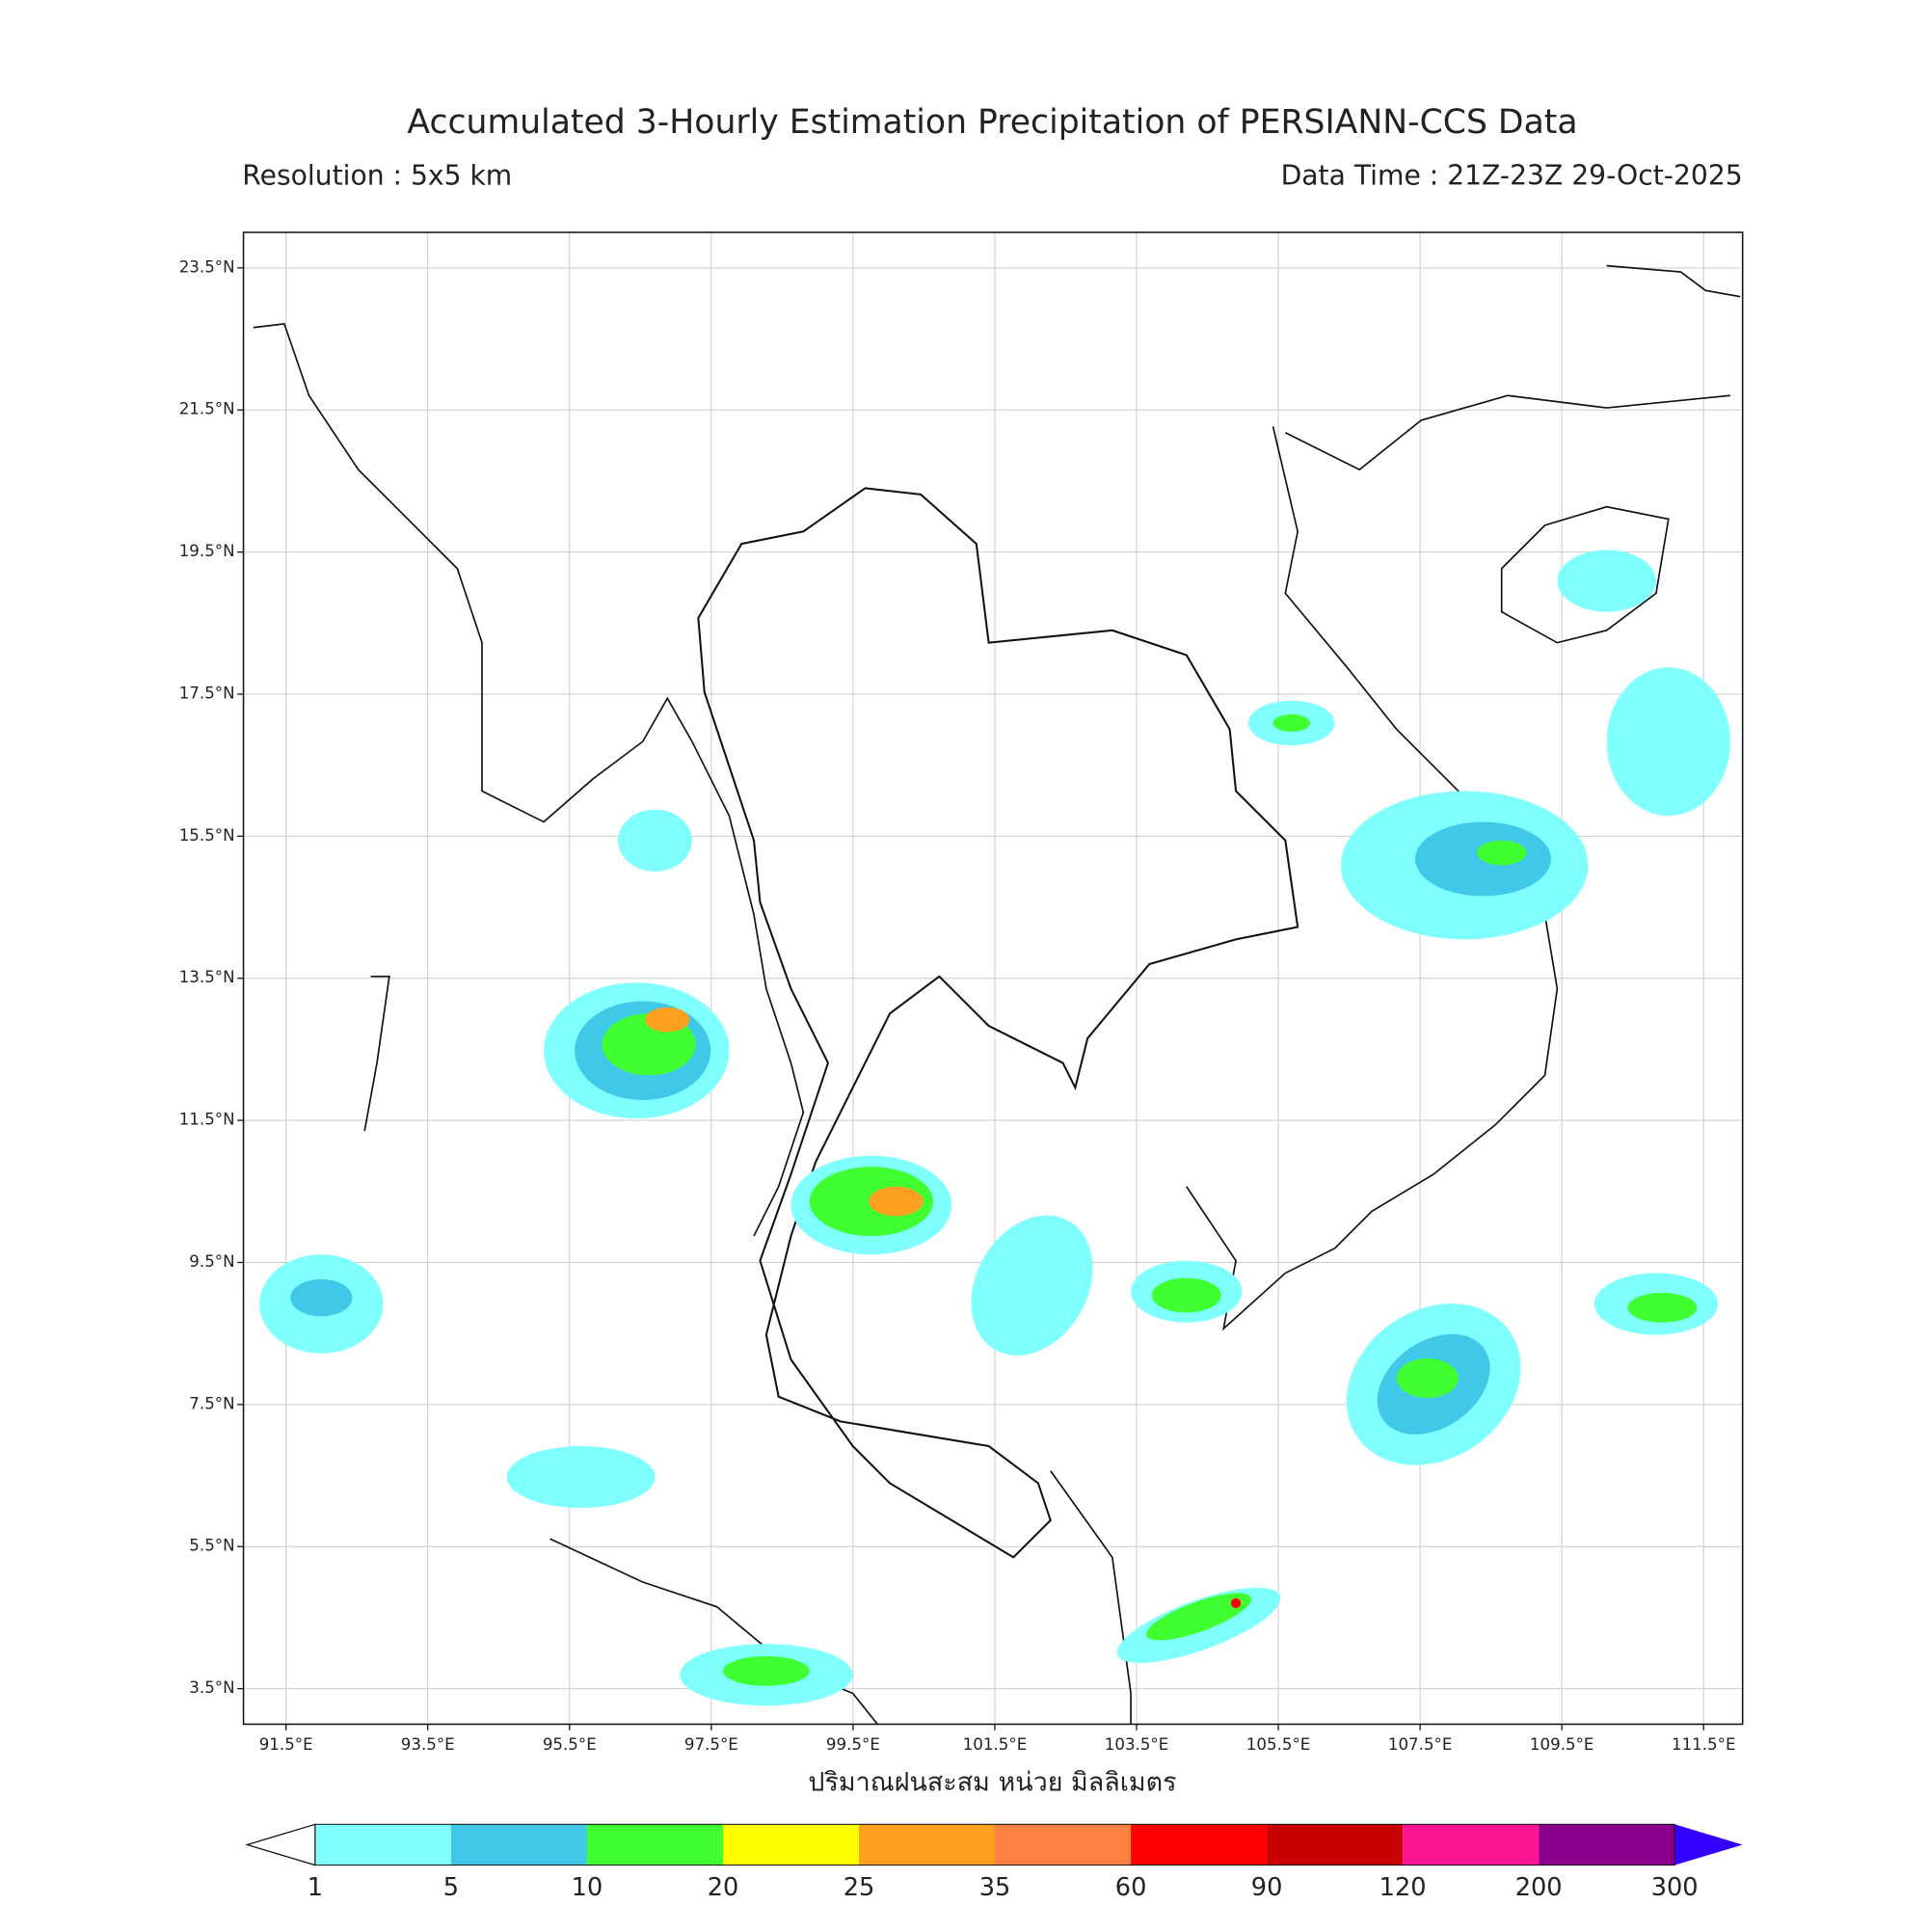 This screenshot has height=1932, width=1928. What do you see at coordinates (1562, 1745) in the screenshot?
I see `lon-tick-label: 109.5°E` at bounding box center [1562, 1745].